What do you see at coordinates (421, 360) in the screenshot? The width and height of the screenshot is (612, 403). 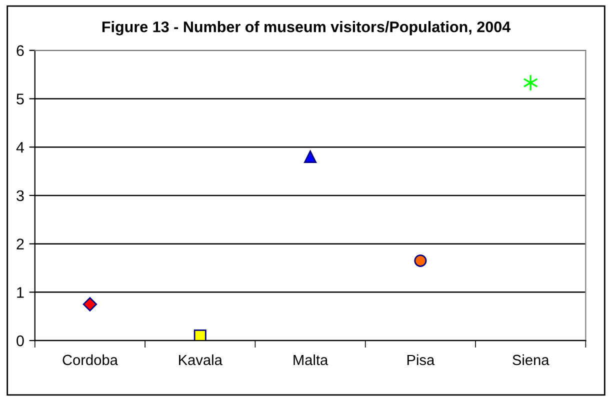 I see `x-tick-label: Pisa` at bounding box center [421, 360].